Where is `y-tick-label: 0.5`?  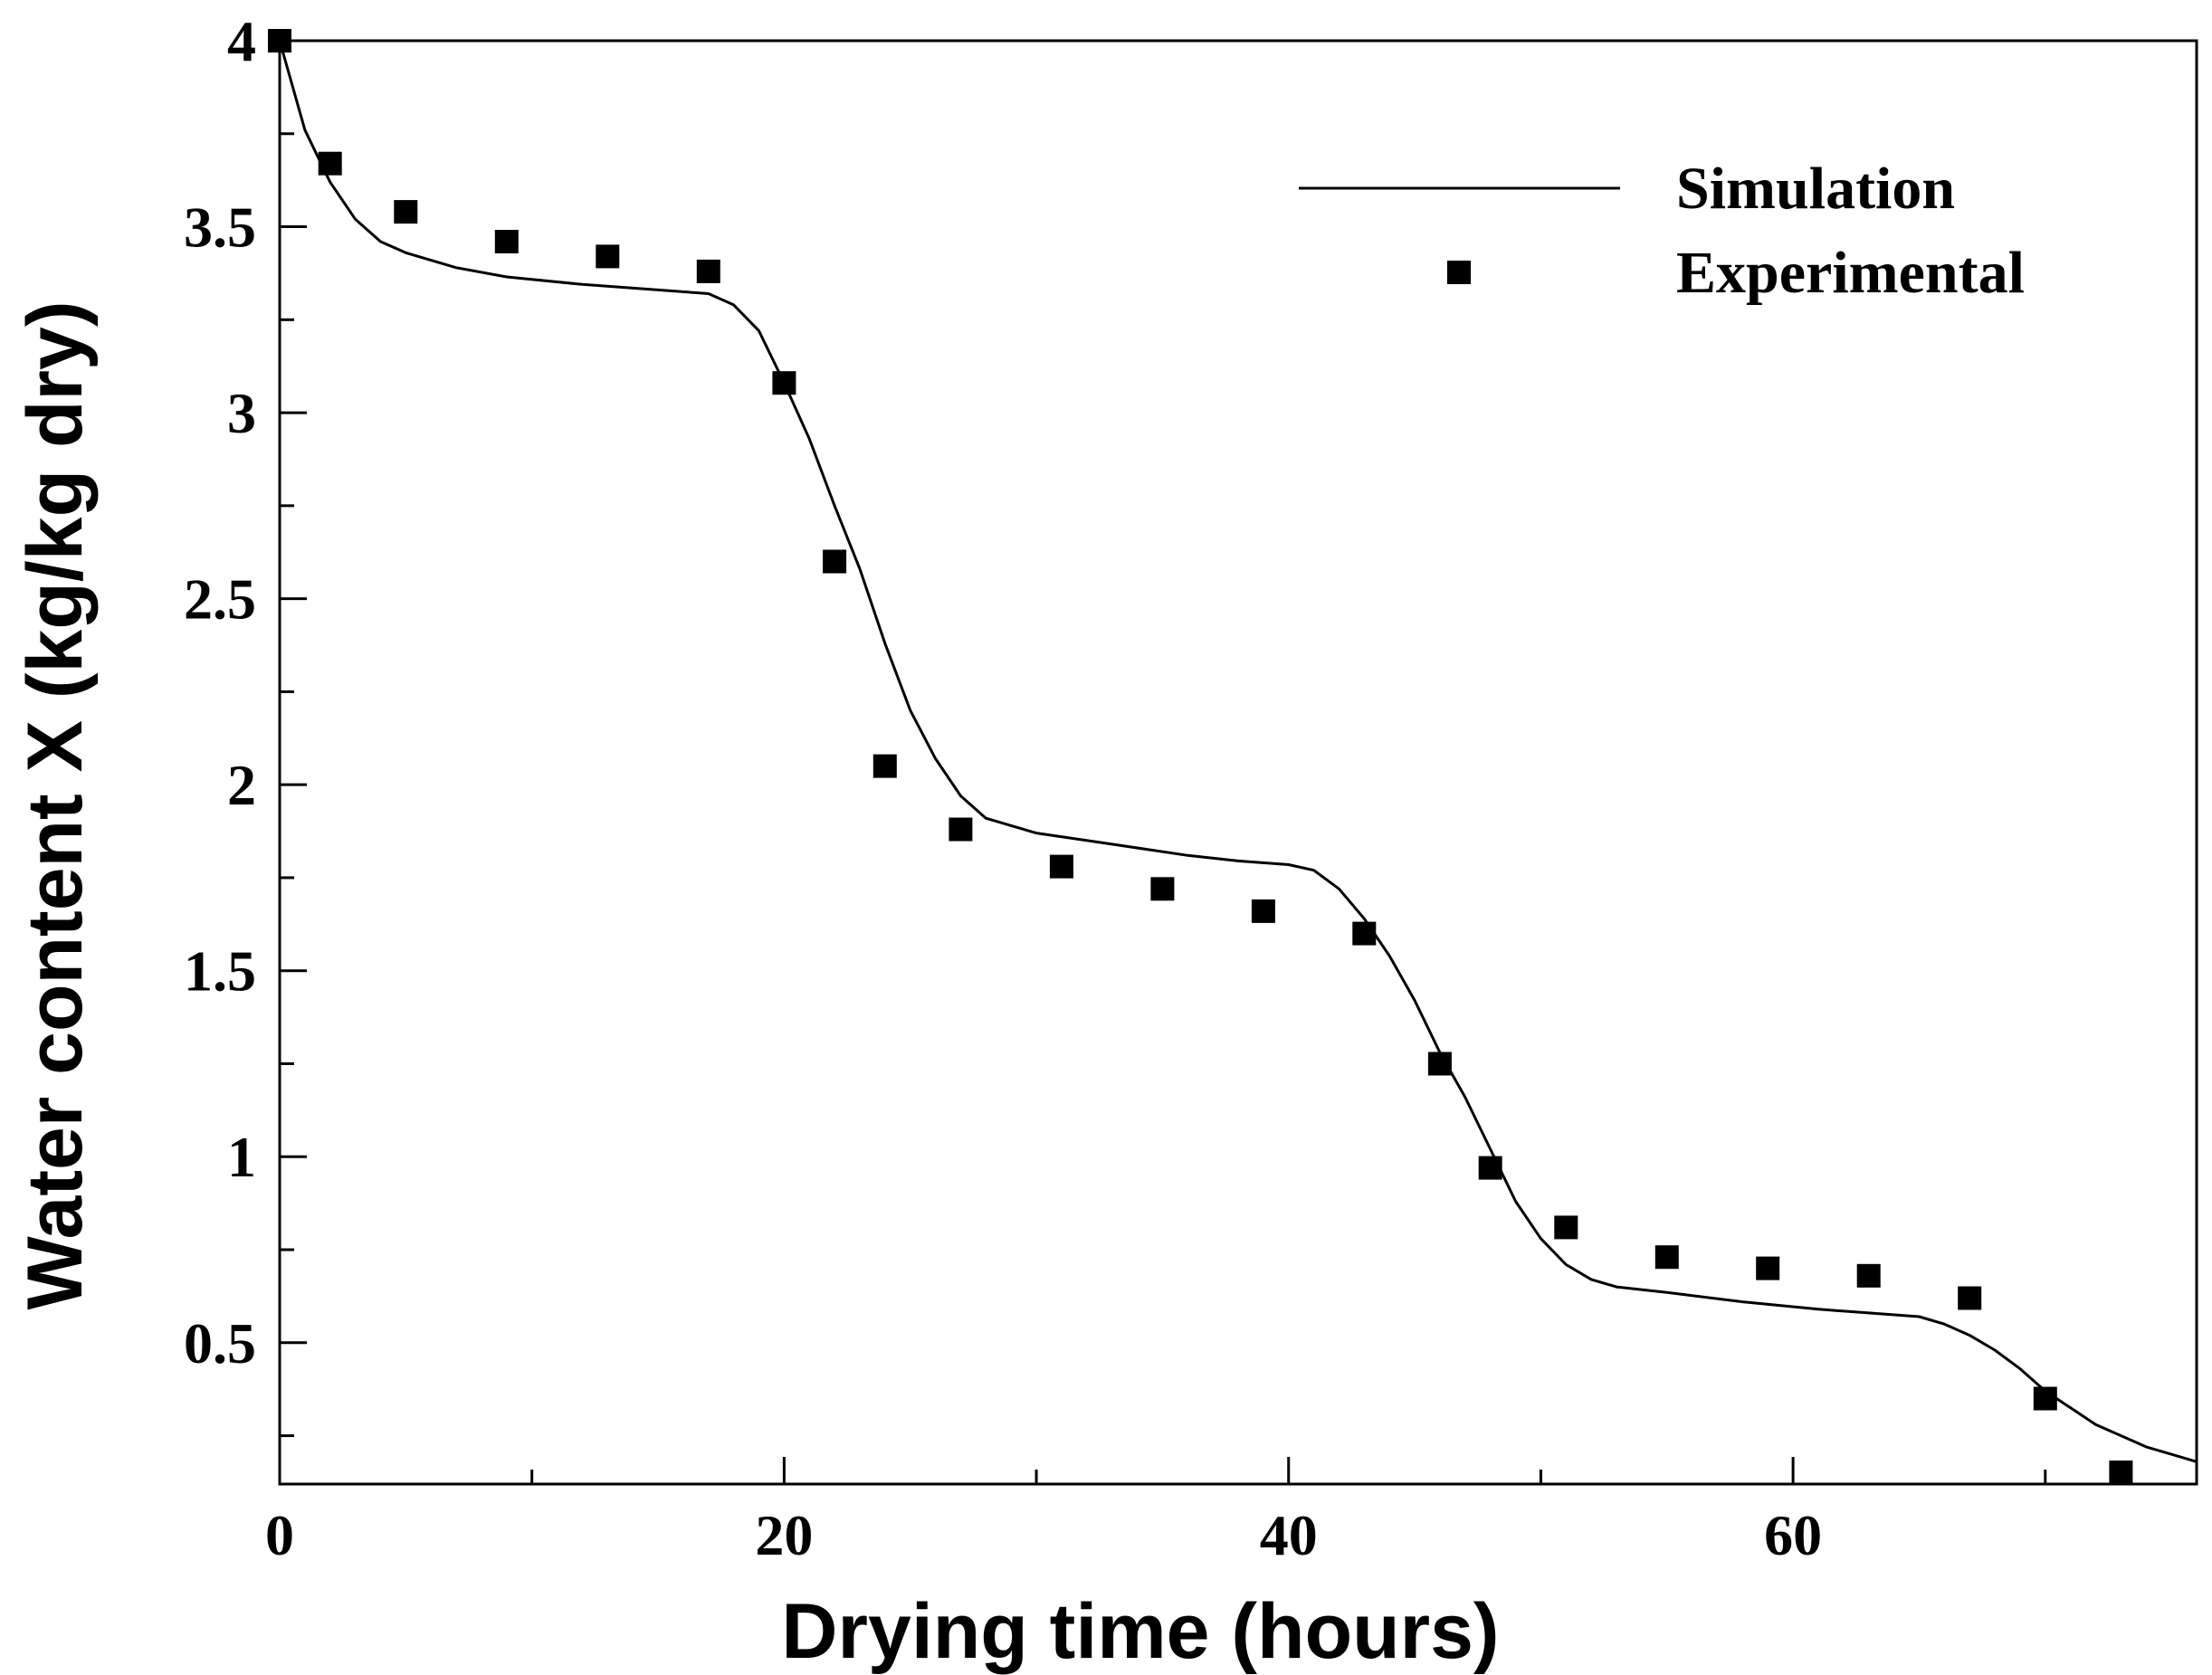
y-tick-label: 0.5 is located at coordinates (220, 1343).